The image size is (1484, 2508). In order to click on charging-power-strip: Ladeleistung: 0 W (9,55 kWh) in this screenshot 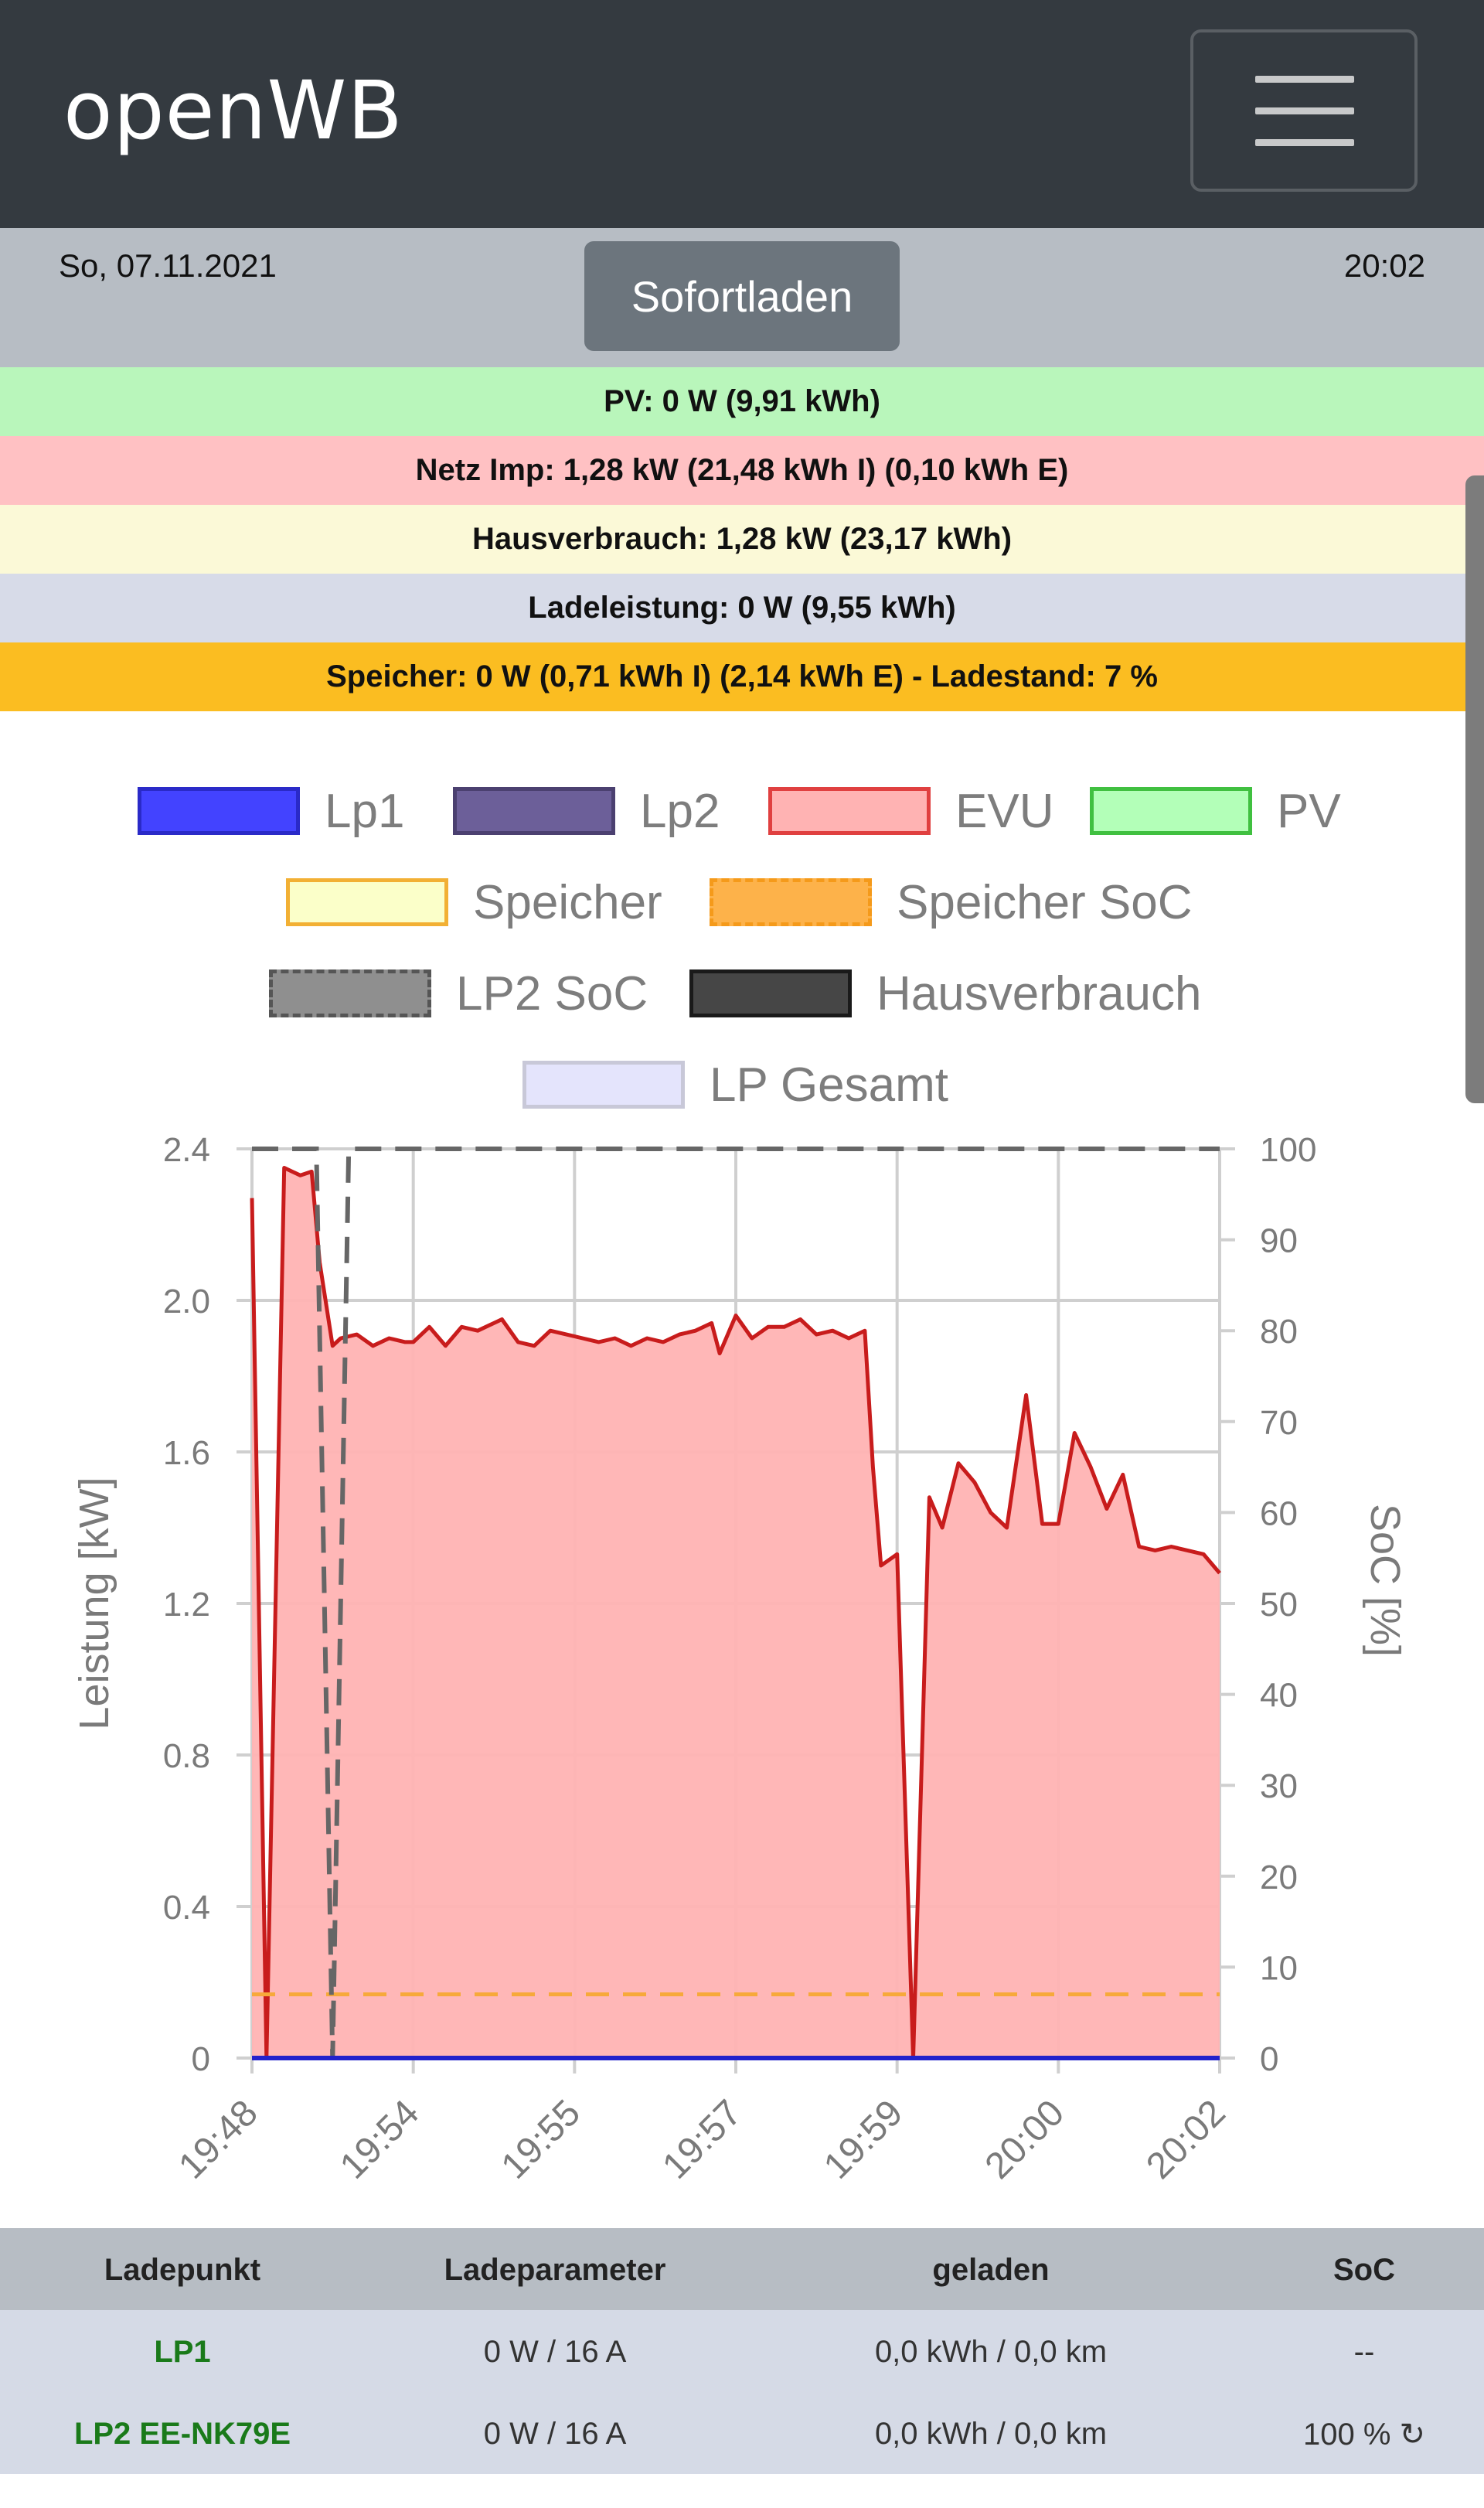, I will do `click(742, 608)`.